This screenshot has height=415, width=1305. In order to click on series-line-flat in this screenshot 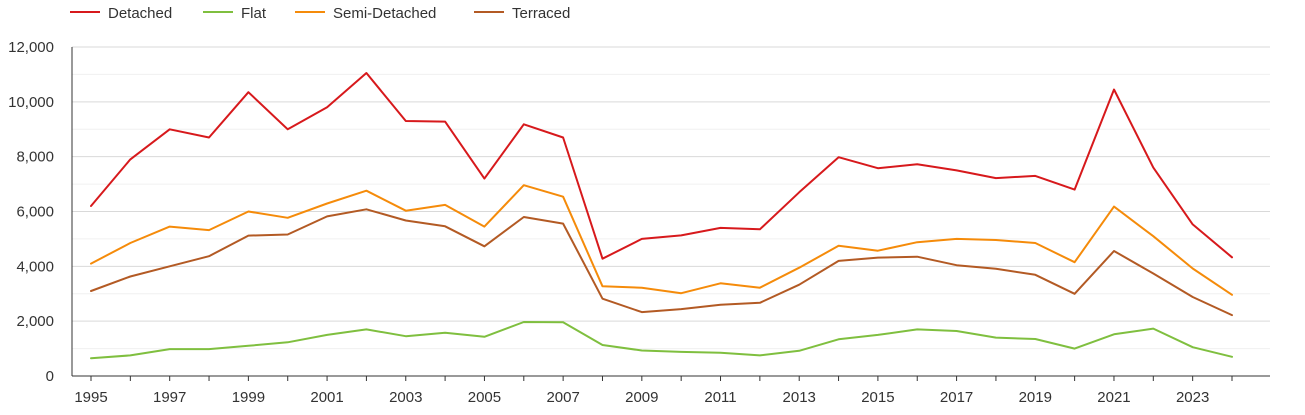, I will do `click(661, 340)`.